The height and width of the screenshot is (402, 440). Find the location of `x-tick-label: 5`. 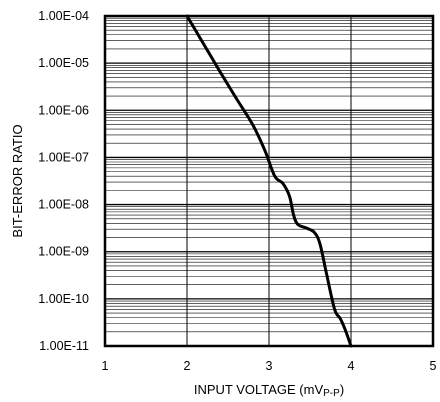

x-tick-label: 5 is located at coordinates (433, 366).